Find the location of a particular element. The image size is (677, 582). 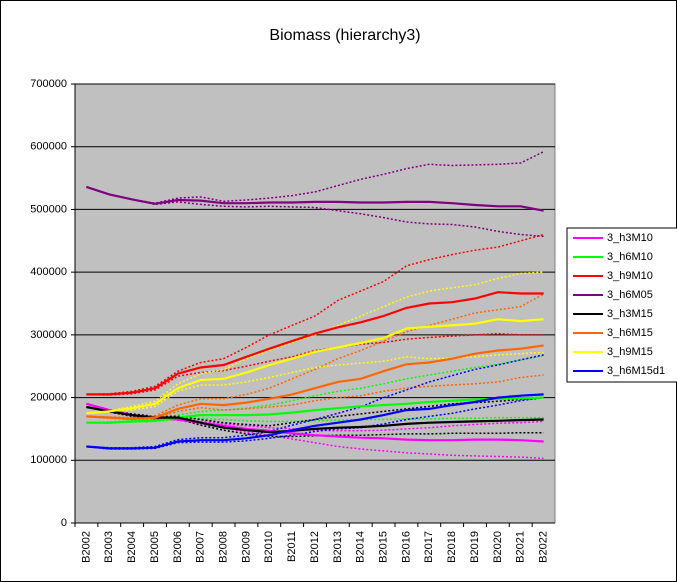

legend-label: 3_h9M10 is located at coordinates (630, 276).